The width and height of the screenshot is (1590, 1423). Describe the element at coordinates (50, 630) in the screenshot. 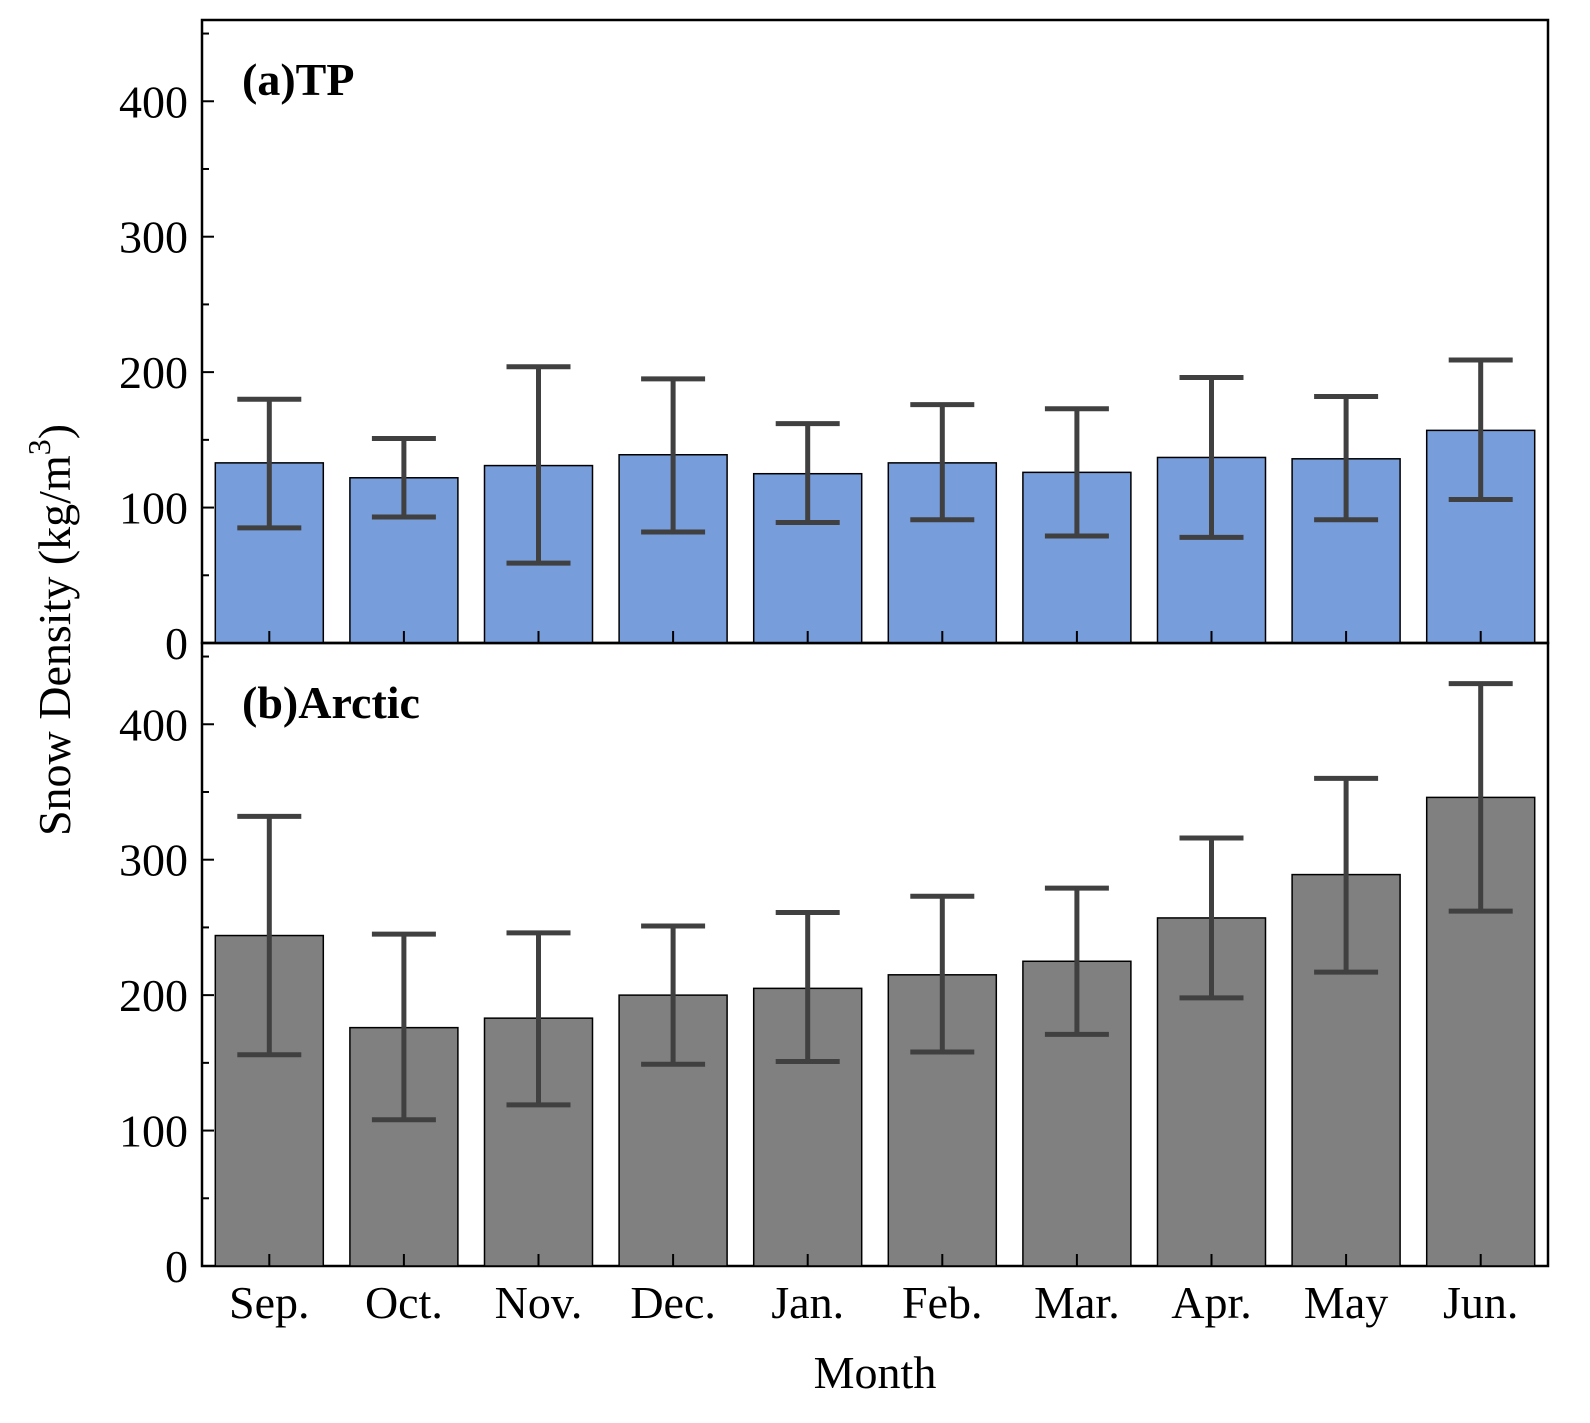

I see `y-axis-title: Snow Density (kg/m3)` at that location.